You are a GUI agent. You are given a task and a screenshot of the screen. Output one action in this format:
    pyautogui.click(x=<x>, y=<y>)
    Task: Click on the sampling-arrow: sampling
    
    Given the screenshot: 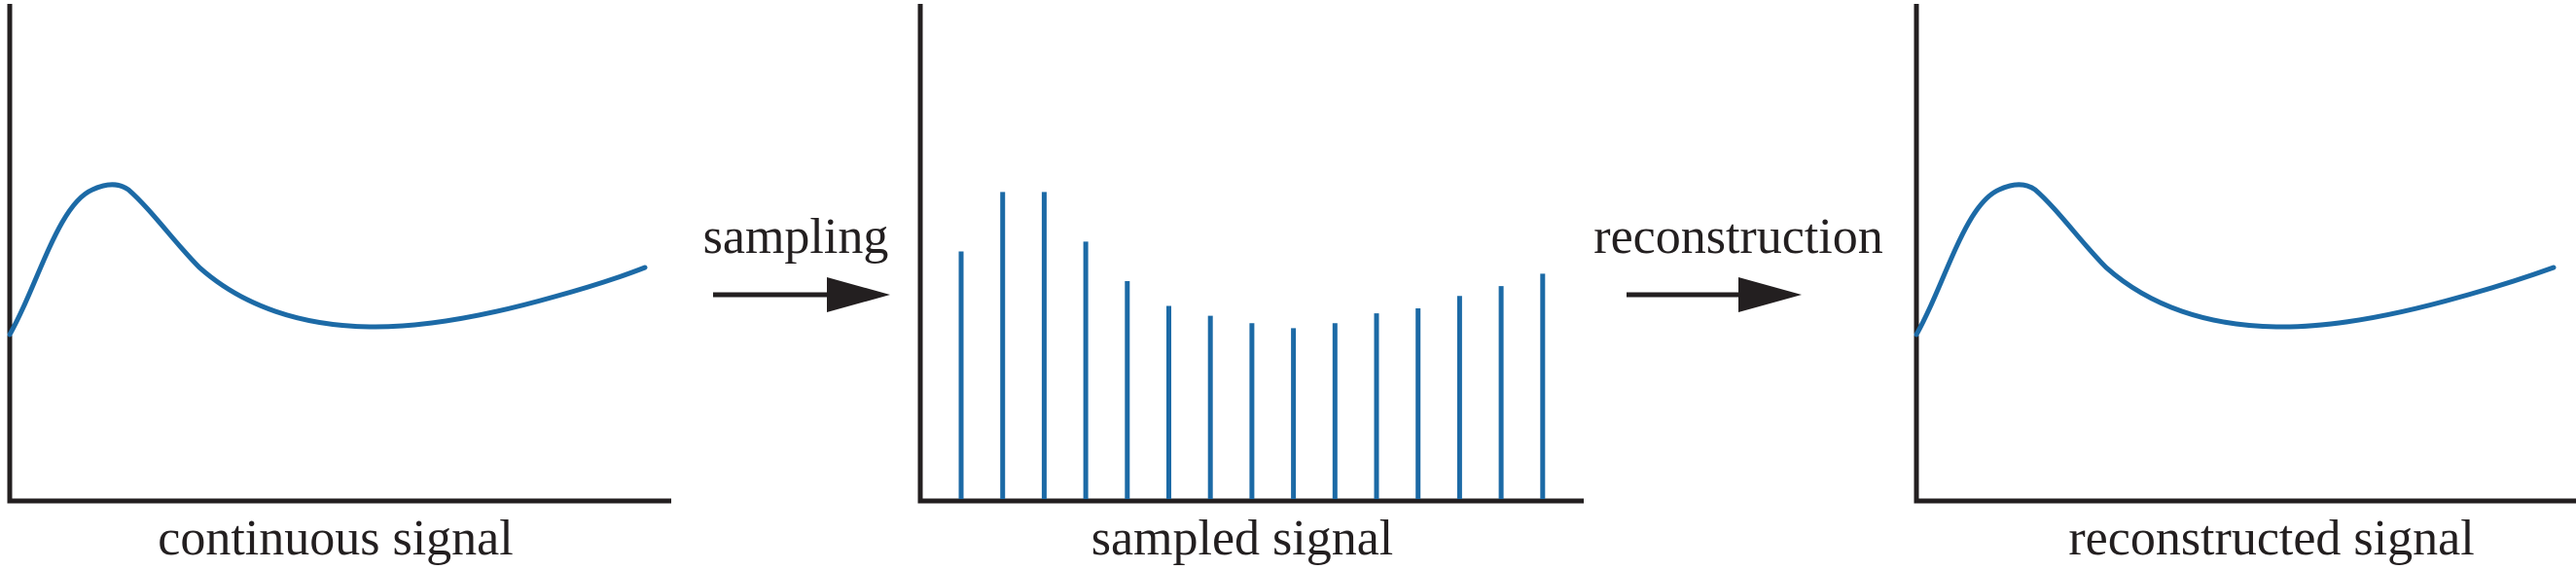 What is the action you would take?
    pyautogui.click(x=796, y=260)
    